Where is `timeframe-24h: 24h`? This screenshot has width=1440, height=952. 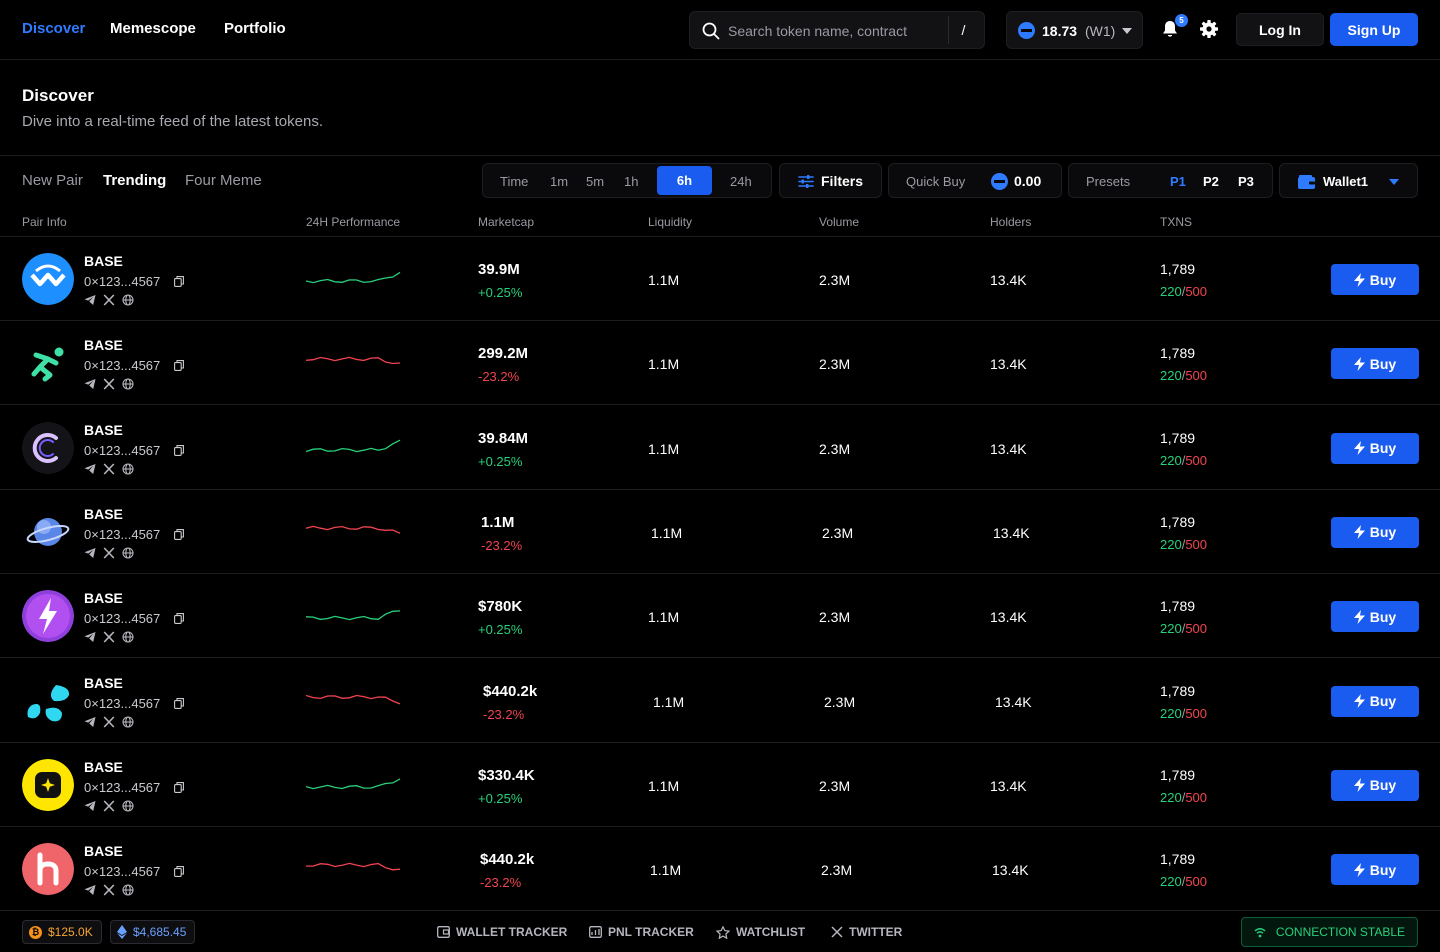 timeframe-24h: 24h is located at coordinates (741, 181).